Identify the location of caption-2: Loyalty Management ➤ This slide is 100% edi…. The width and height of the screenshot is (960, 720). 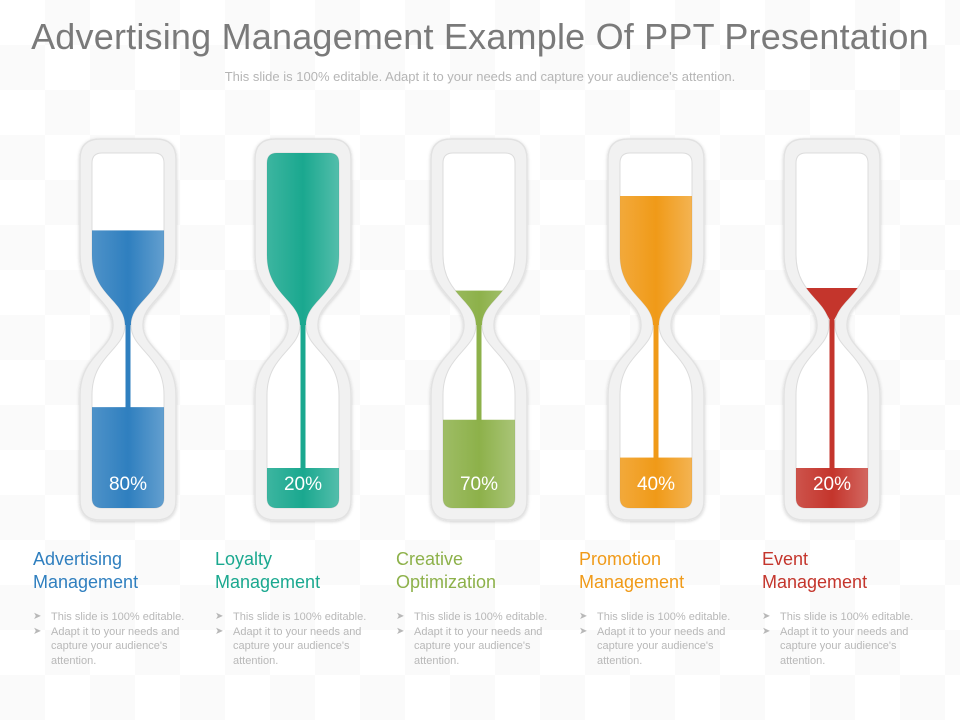
(301, 608).